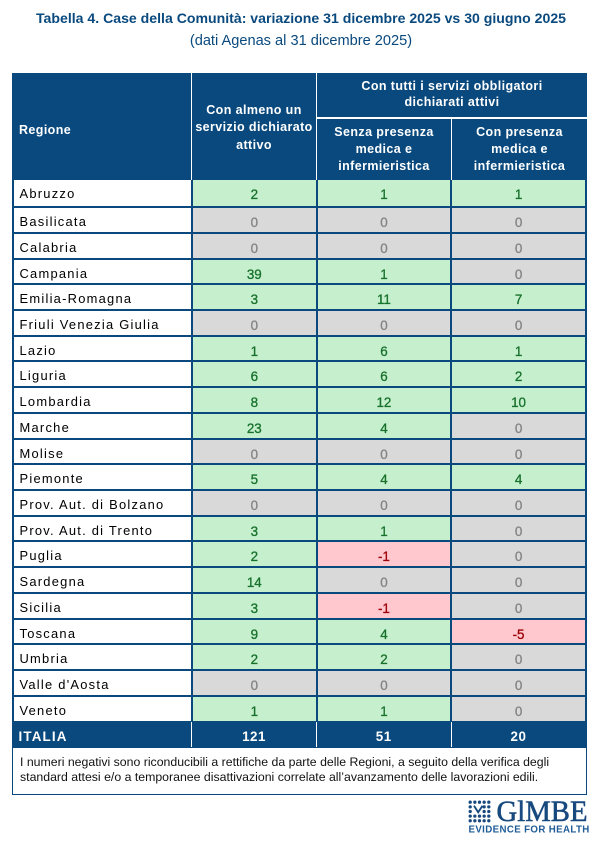  I want to click on svg-text: GlMBE, so click(542, 813).